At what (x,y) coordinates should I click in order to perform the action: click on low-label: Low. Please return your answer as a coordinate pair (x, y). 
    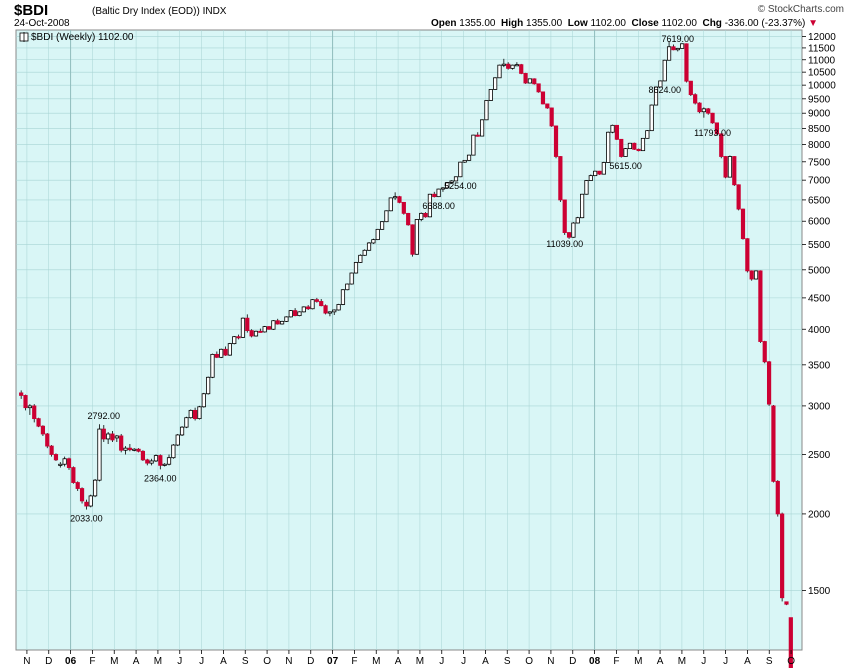
    Looking at the image, I should click on (577, 23).